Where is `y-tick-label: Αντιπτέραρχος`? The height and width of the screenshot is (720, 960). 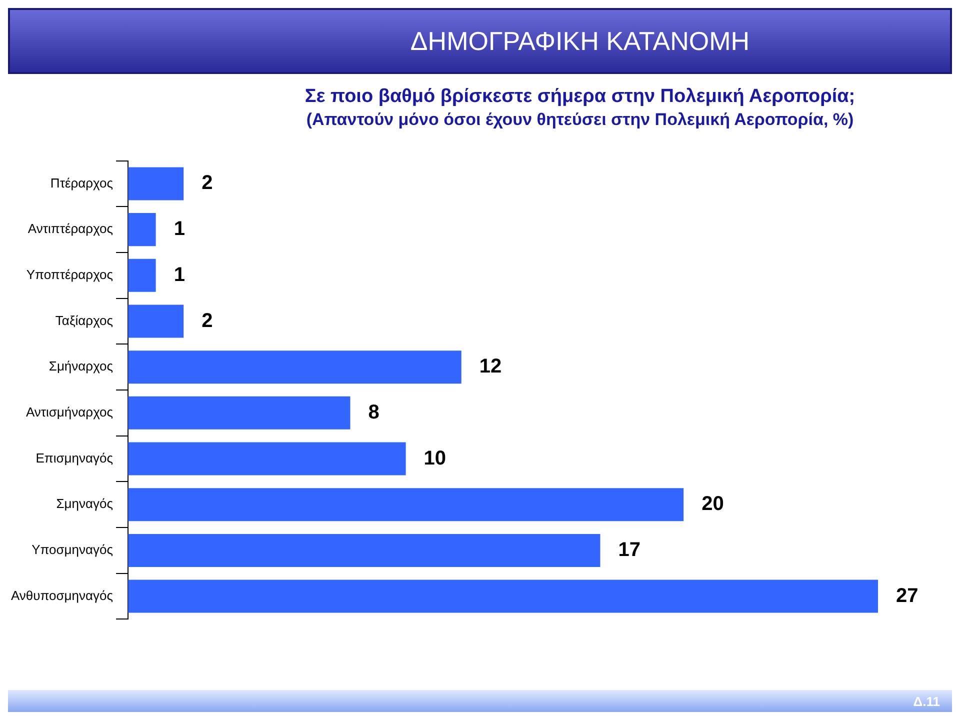
y-tick-label: Αντιπτέραρχος is located at coordinates (71, 228).